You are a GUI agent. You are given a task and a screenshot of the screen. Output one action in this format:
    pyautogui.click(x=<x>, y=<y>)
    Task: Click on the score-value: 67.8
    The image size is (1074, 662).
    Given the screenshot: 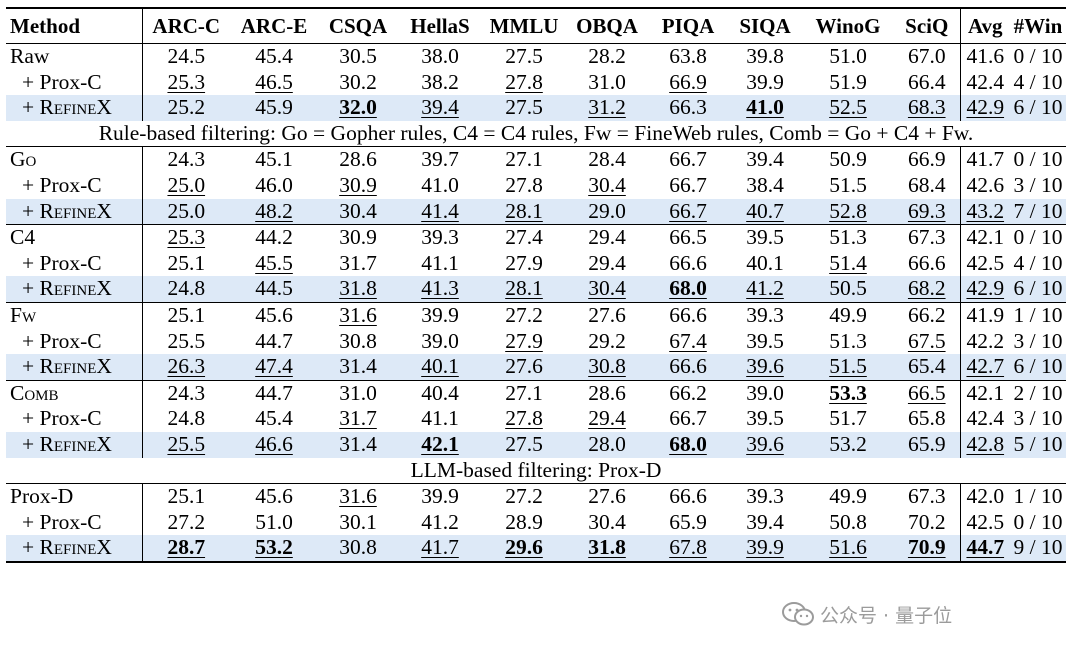 What is the action you would take?
    pyautogui.click(x=688, y=547)
    